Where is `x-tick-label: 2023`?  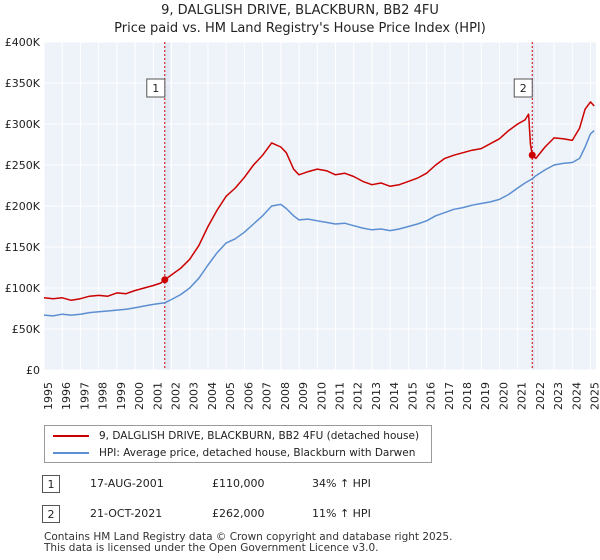
x-tick-label: 2023 is located at coordinates (558, 396).